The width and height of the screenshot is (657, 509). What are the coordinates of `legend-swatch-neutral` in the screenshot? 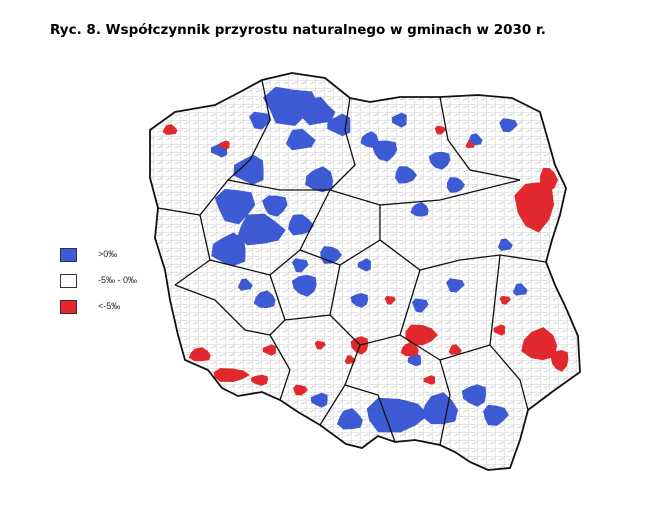 It's located at (68, 281).